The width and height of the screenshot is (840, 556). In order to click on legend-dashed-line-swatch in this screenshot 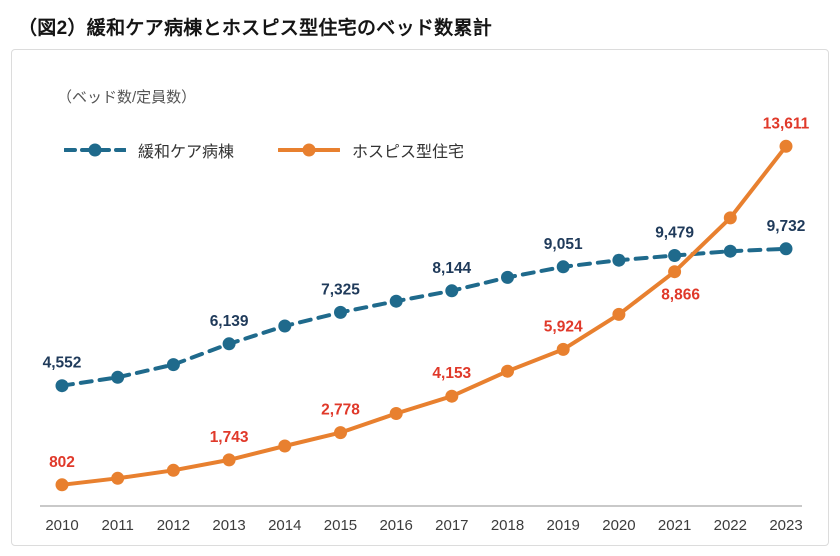, I will do `click(95, 150)`.